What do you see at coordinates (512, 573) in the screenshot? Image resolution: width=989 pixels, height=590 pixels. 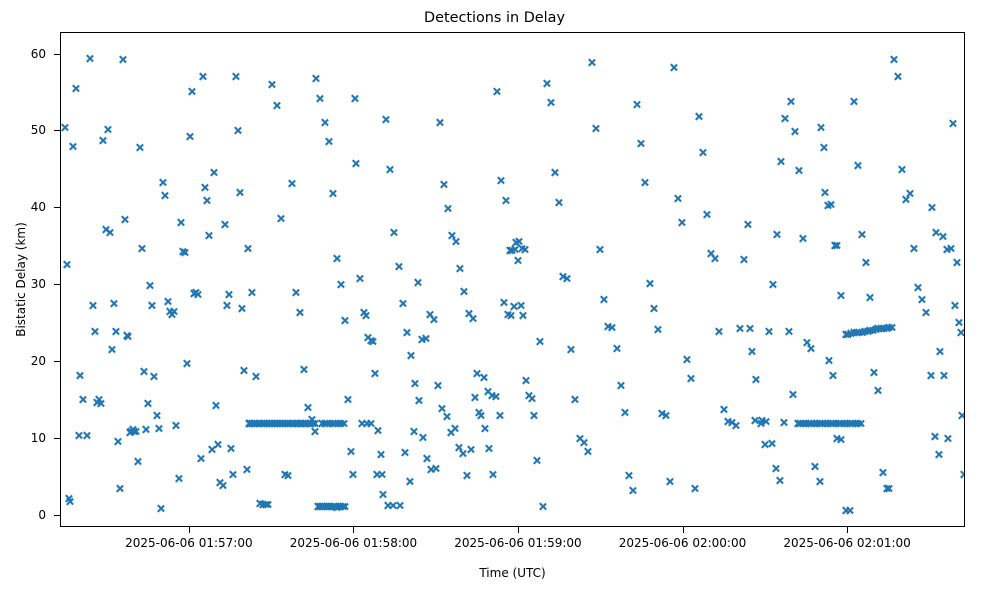 I see `x-axis-label: Time (UTC)` at bounding box center [512, 573].